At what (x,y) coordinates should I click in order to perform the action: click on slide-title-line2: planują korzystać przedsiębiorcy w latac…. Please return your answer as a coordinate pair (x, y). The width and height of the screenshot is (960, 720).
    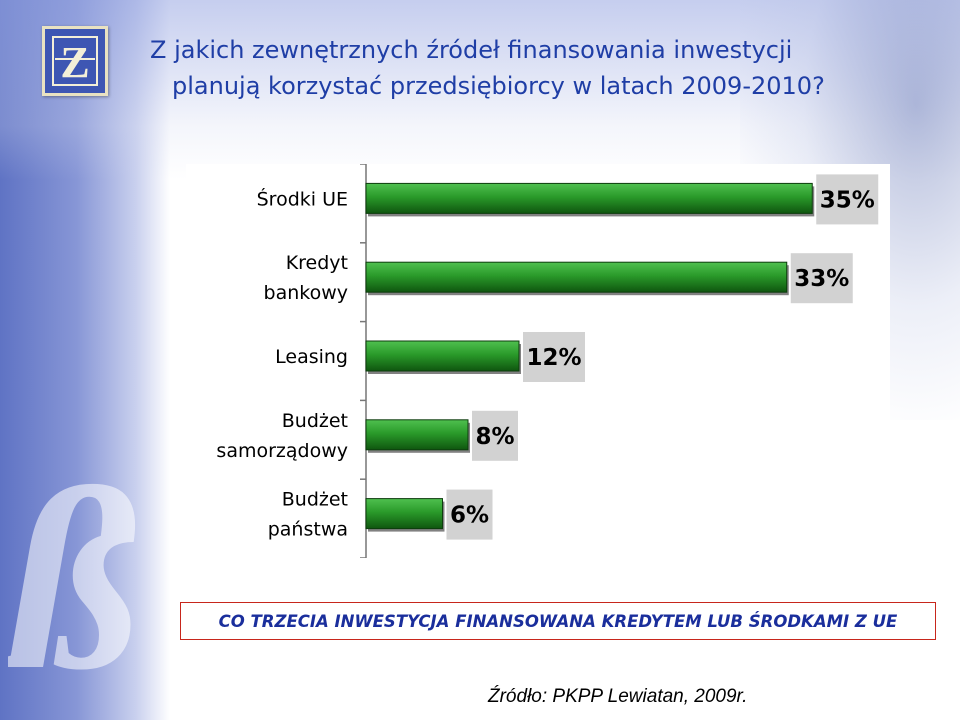
    Looking at the image, I should click on (498, 86).